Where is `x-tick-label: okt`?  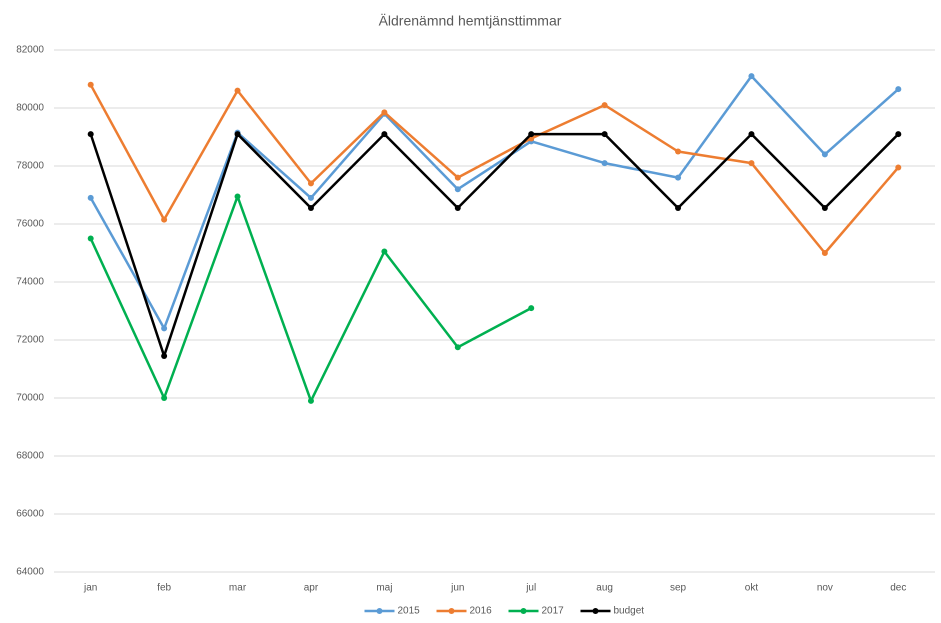 x-tick-label: okt is located at coordinates (752, 588).